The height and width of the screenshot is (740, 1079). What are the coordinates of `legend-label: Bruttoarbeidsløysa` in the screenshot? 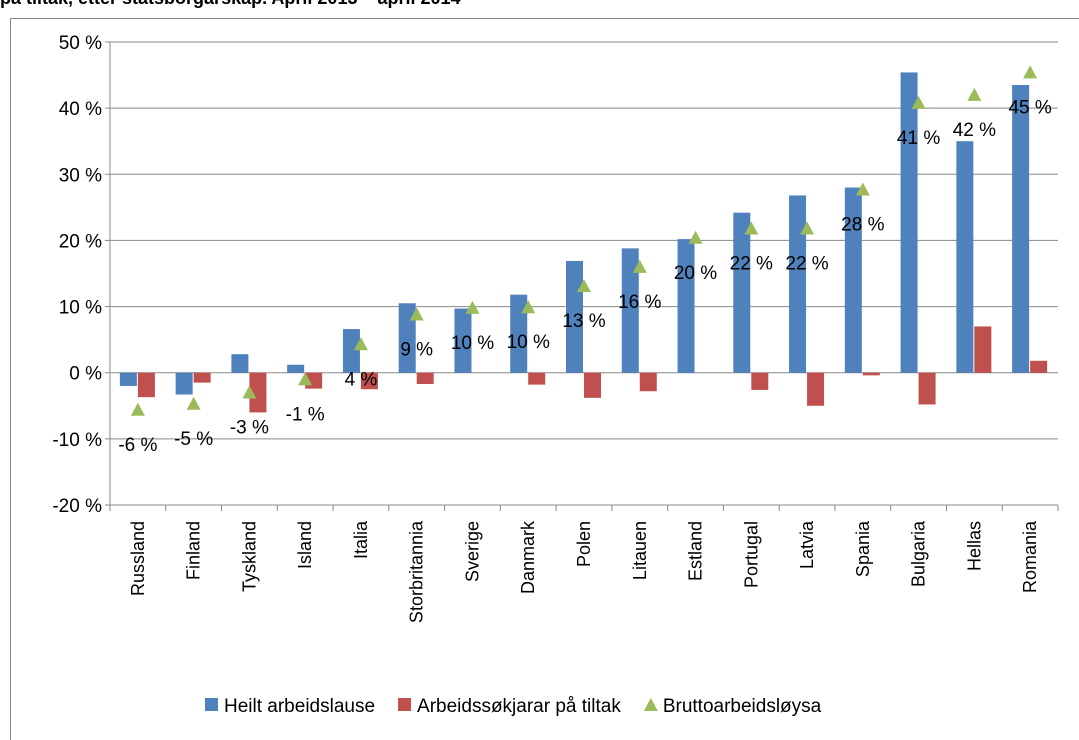 It's located at (742, 706).